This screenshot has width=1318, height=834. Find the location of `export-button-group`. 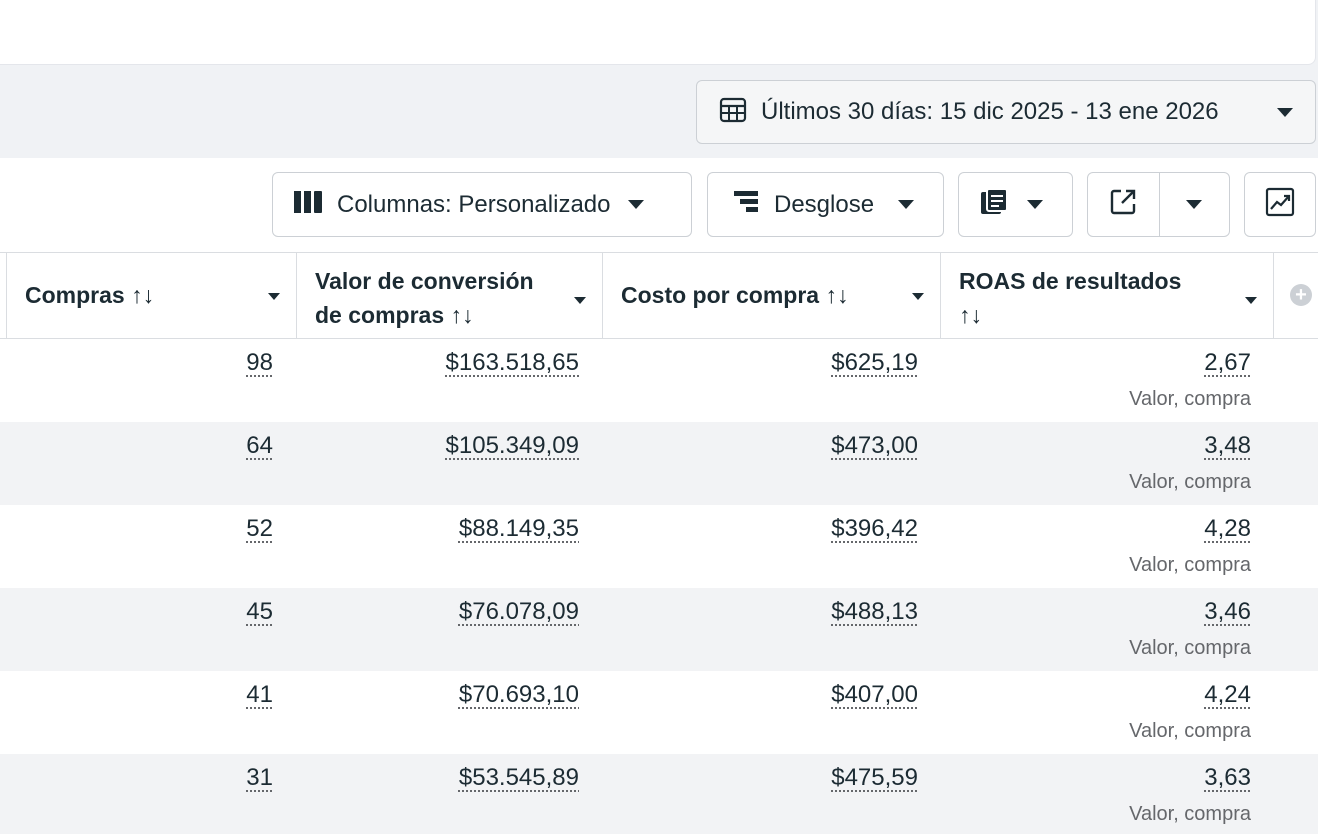

export-button-group is located at coordinates (1158, 204).